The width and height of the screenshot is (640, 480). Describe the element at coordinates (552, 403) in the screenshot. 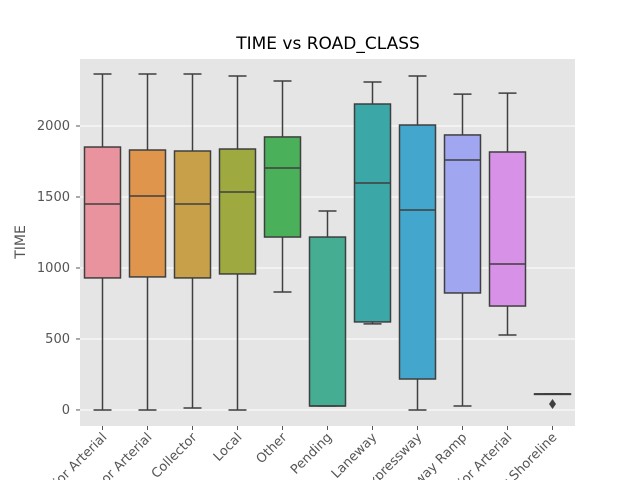

I see `outlier` at that location.